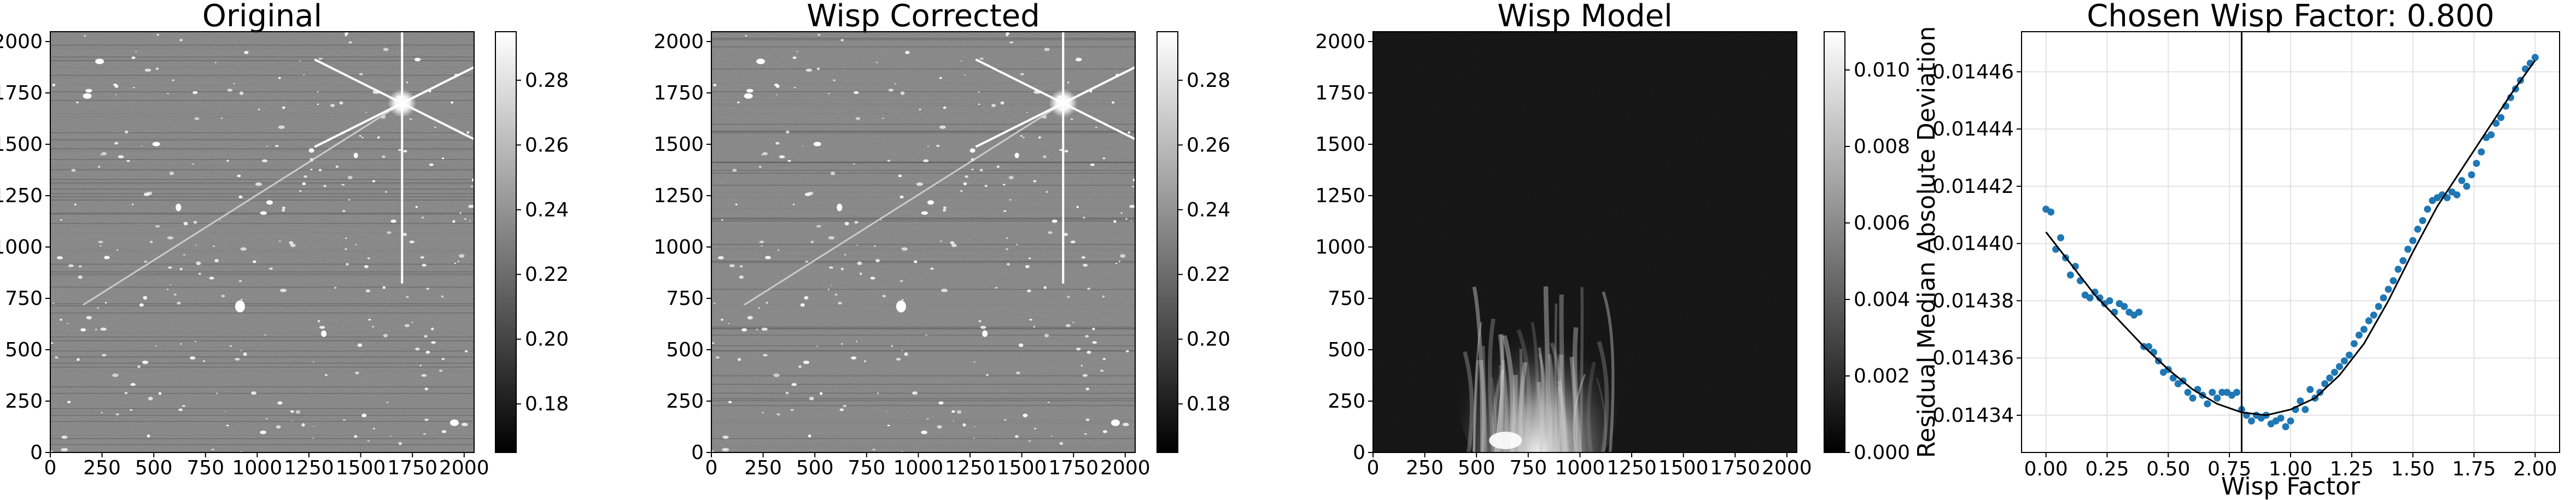 The image size is (2576, 500). I want to click on x-tick-label: 1000, so click(1580, 468).